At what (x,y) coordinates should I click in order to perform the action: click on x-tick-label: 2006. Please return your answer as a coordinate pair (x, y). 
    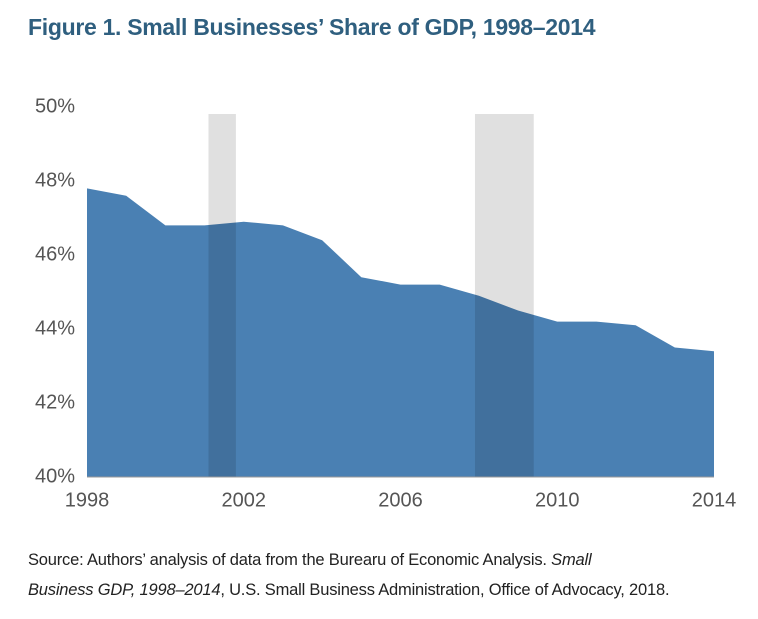
    Looking at the image, I should click on (400, 500).